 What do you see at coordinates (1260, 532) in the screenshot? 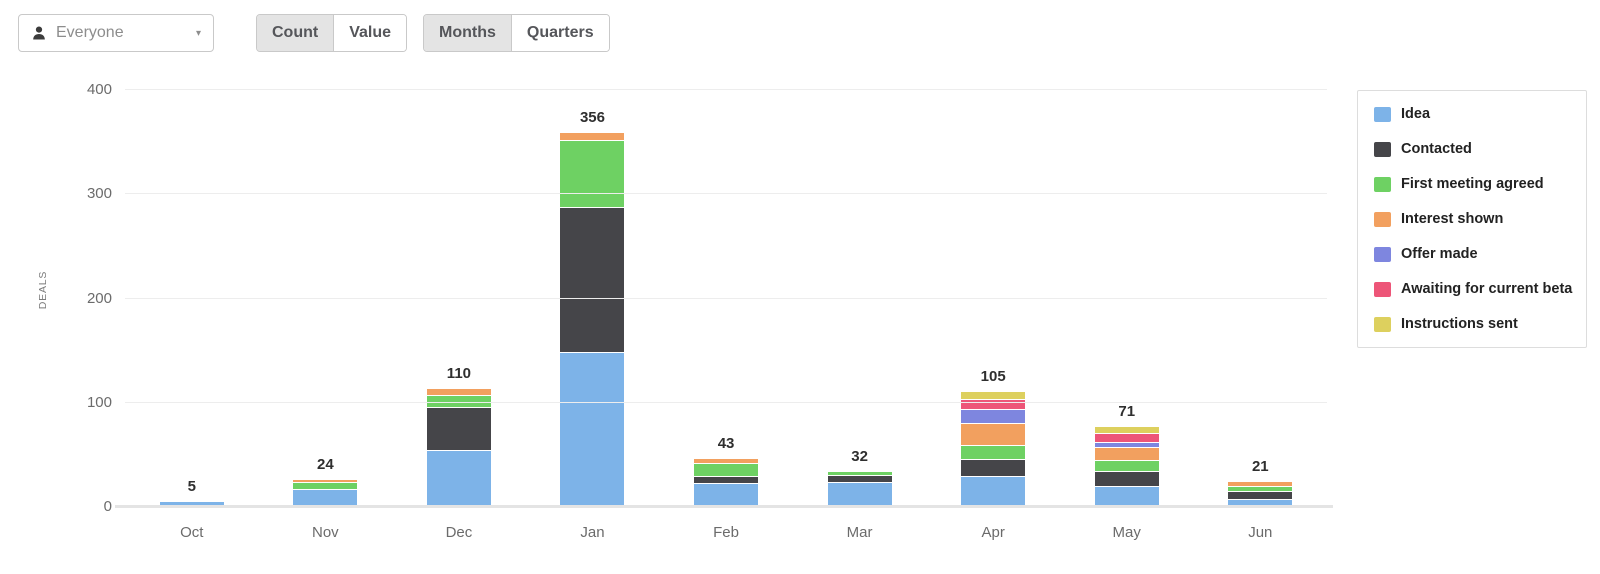
I see `x-axis-label: Jun` at bounding box center [1260, 532].